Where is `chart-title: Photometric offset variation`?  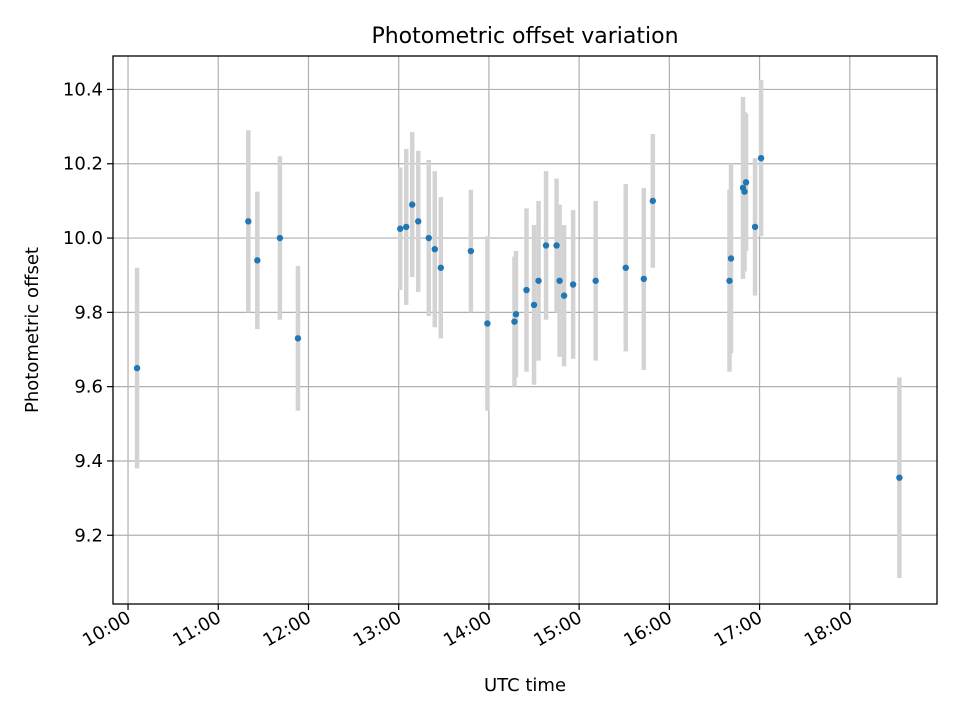
chart-title: Photometric offset variation is located at coordinates (524, 36).